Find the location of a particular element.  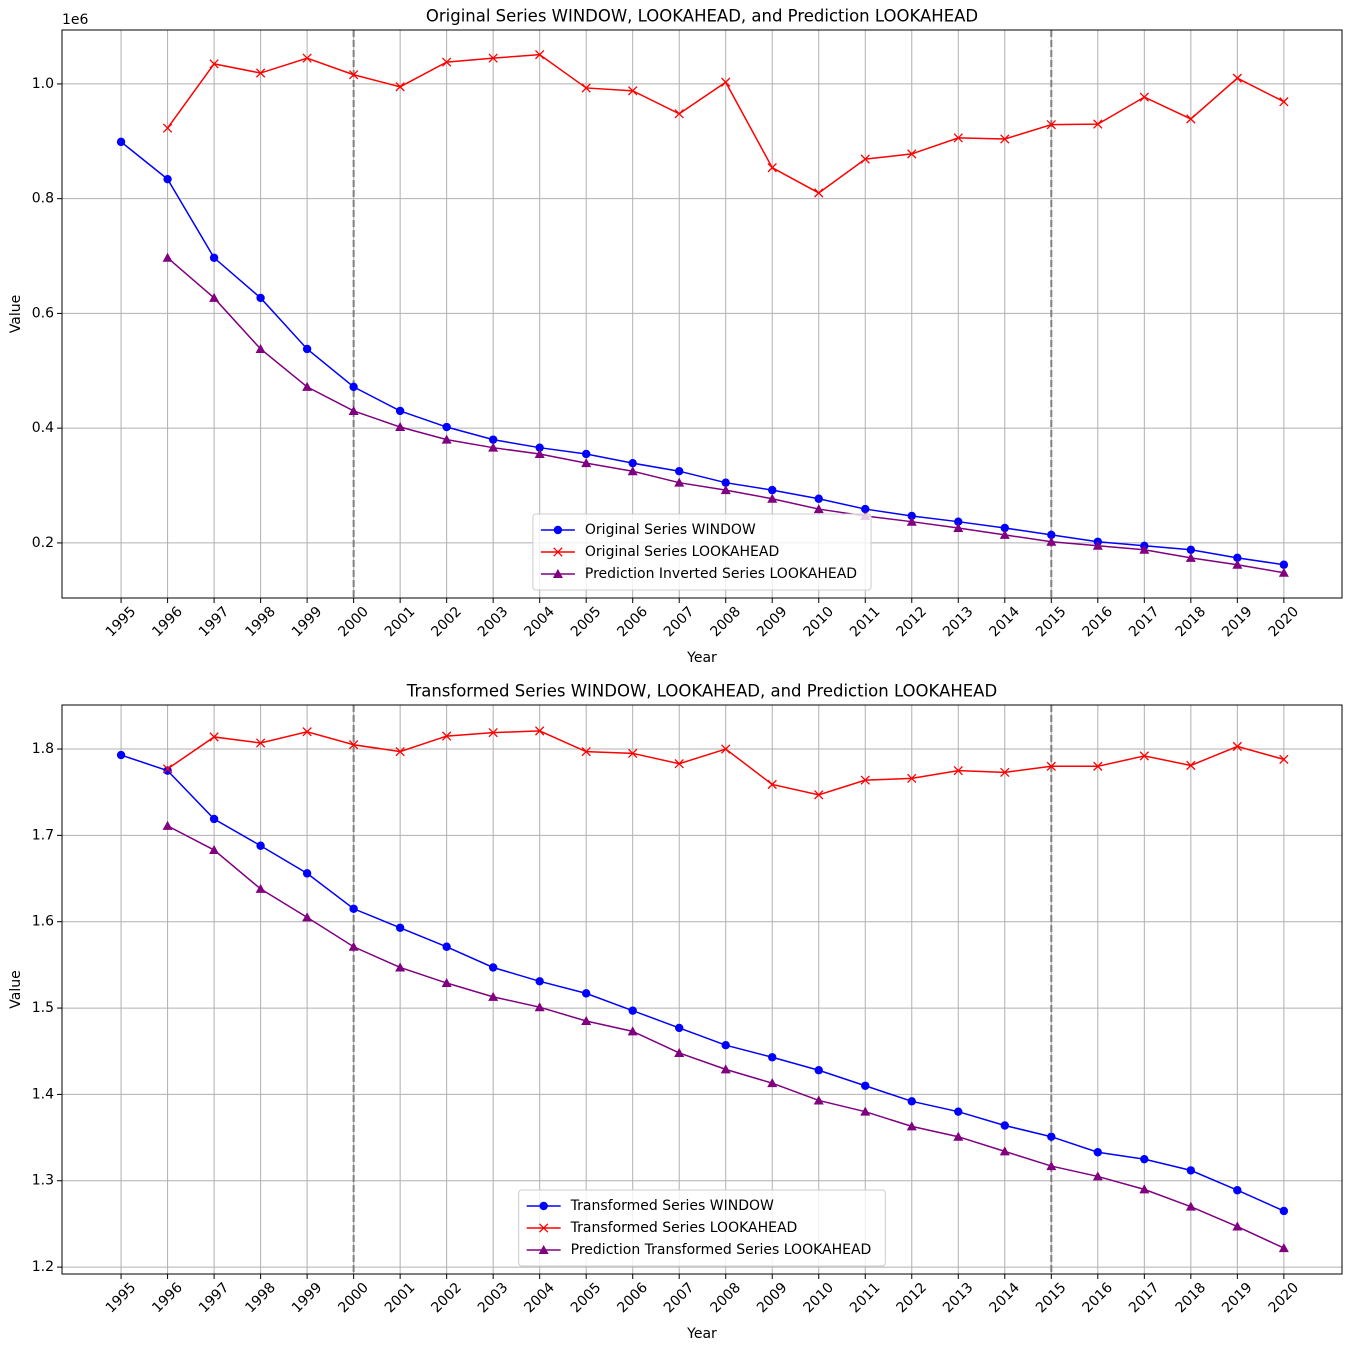

x-tick-label: 2007 is located at coordinates (679, 622).